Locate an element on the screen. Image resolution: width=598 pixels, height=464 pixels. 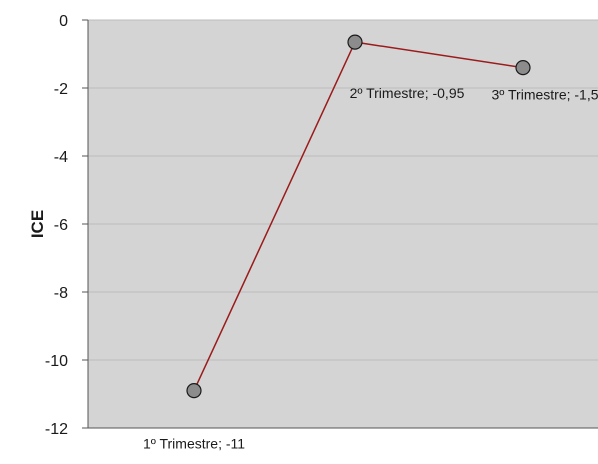
data-label: 2º Trimestre; -0,95 is located at coordinates (407, 93).